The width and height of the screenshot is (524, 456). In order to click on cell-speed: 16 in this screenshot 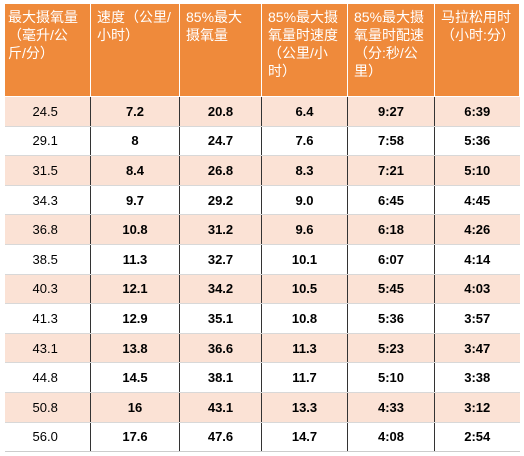, I will do `click(135, 407)`.